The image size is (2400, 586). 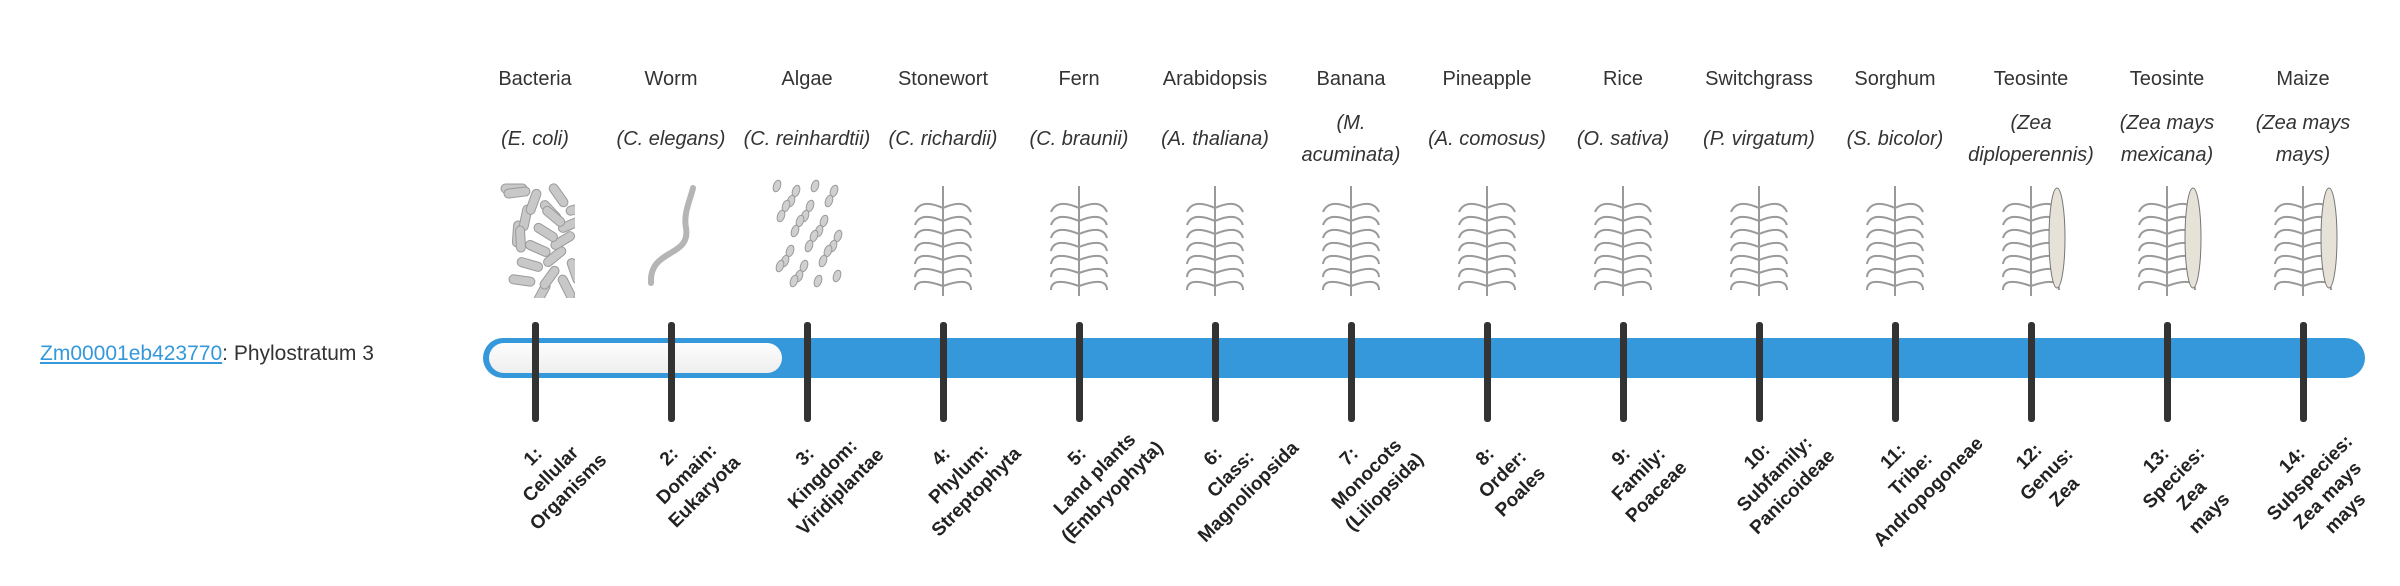 I want to click on banana-icon, so click(x=1351, y=238).